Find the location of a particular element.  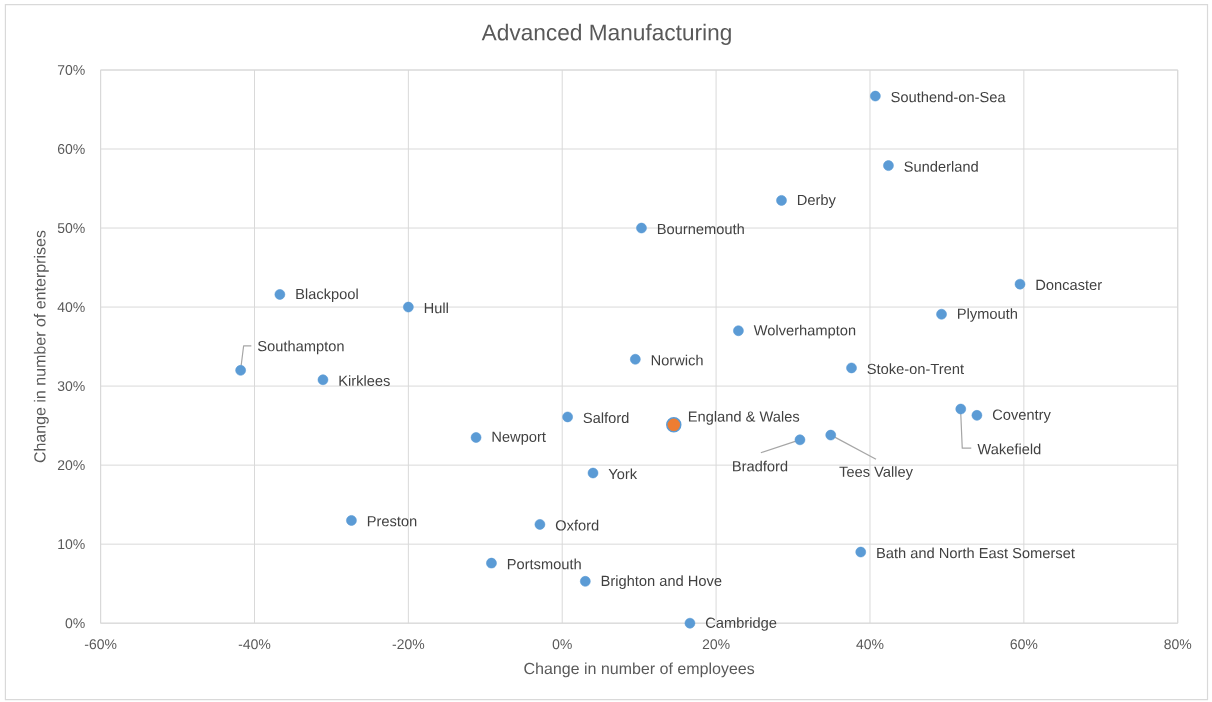

annotation: Plymouth is located at coordinates (987, 315).